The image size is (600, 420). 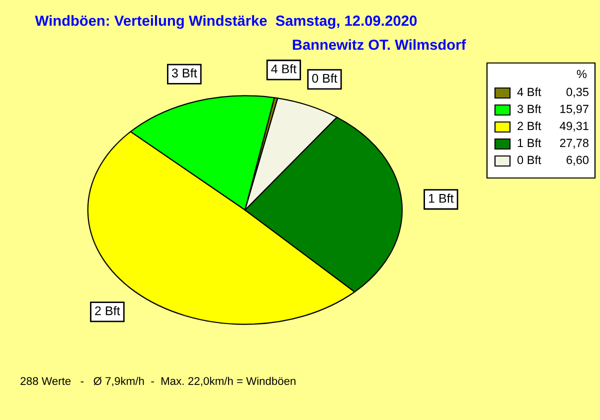 I want to click on data-label: 6,60, so click(x=577, y=161).